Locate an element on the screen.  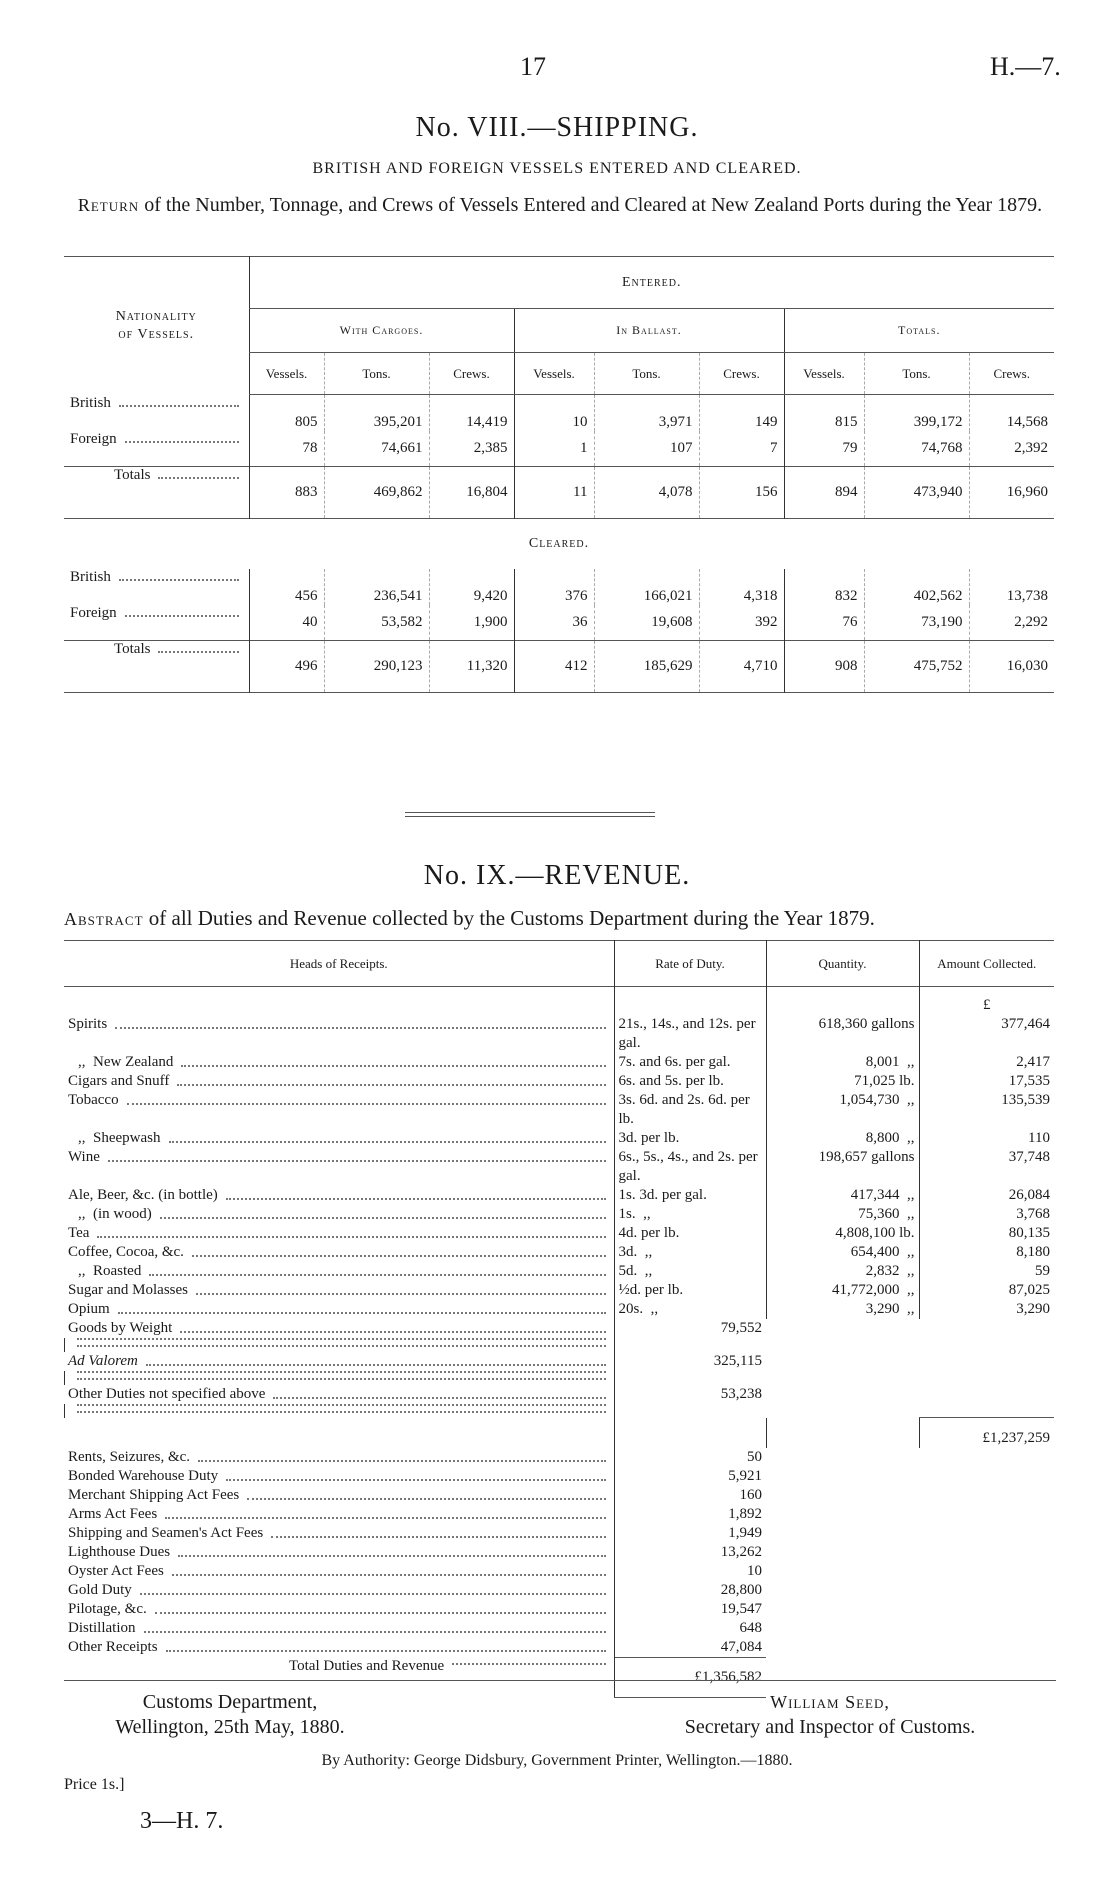
cell-value: 399,172 is located at coordinates (916, 412).